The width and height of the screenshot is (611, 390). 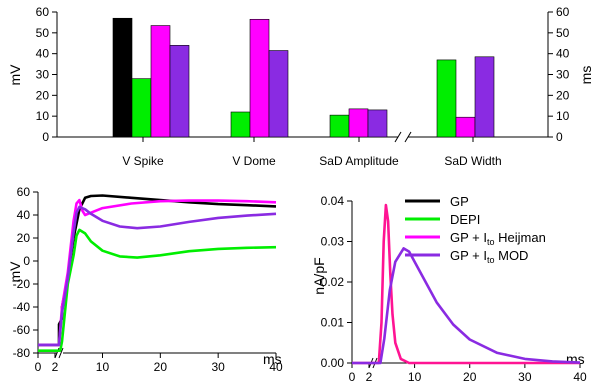 I want to click on legend: GP DEPI GP + Ito Heijman GP + Ito MOD, so click(x=475, y=229).